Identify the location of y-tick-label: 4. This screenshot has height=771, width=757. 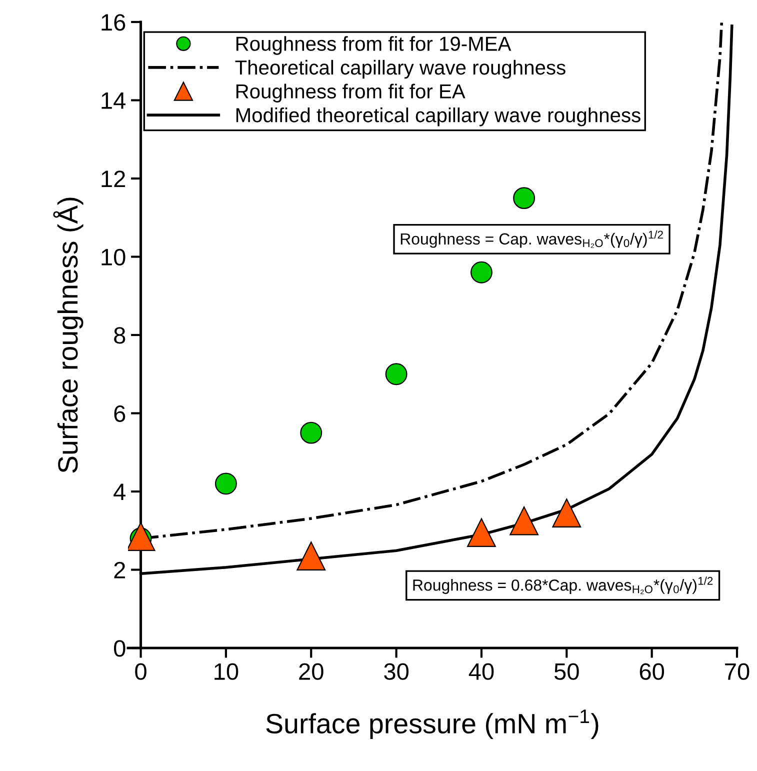
(120, 492).